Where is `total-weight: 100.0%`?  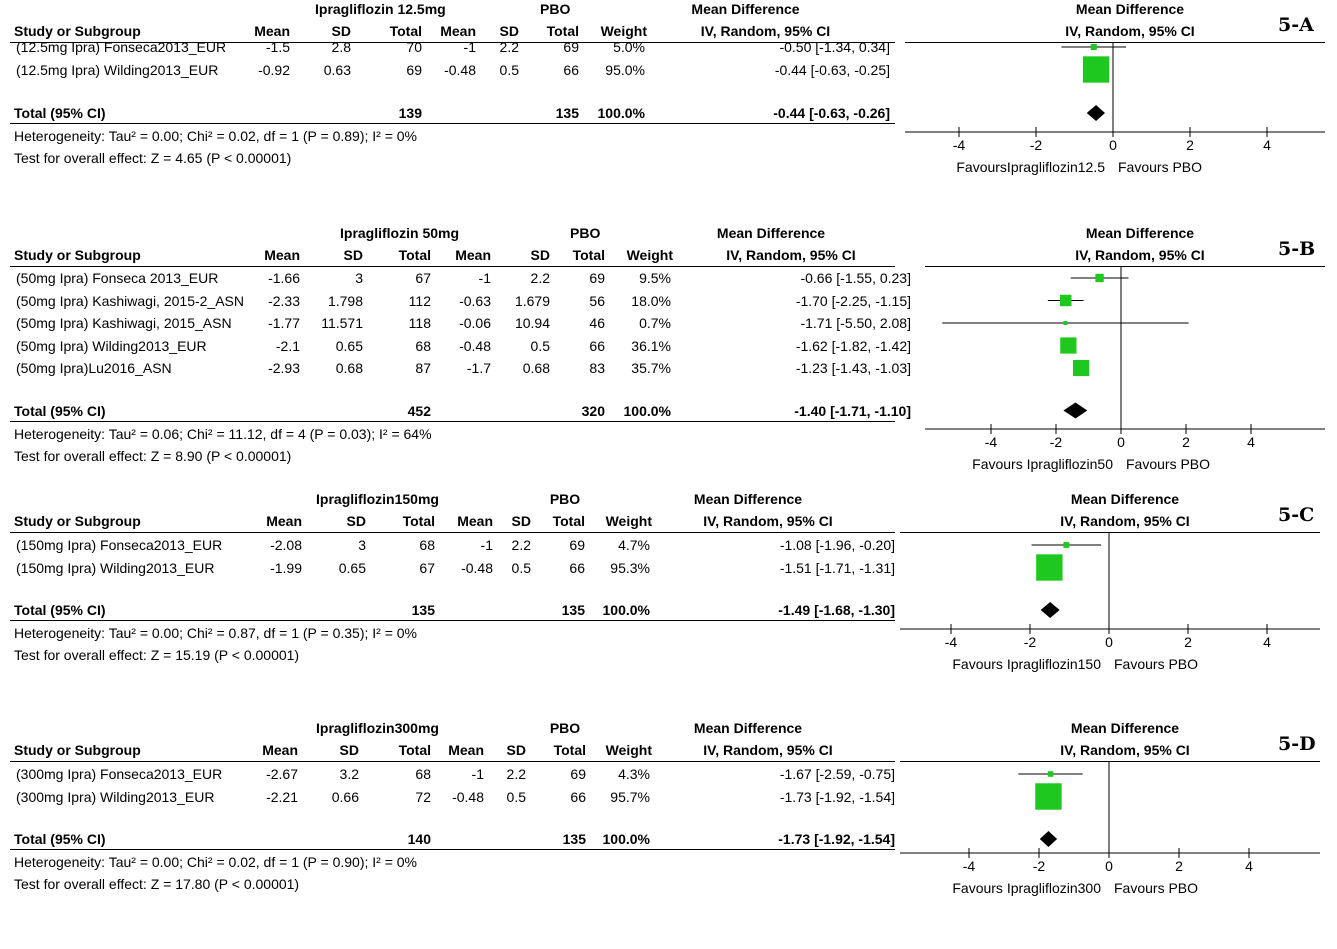 total-weight: 100.0% is located at coordinates (626, 839).